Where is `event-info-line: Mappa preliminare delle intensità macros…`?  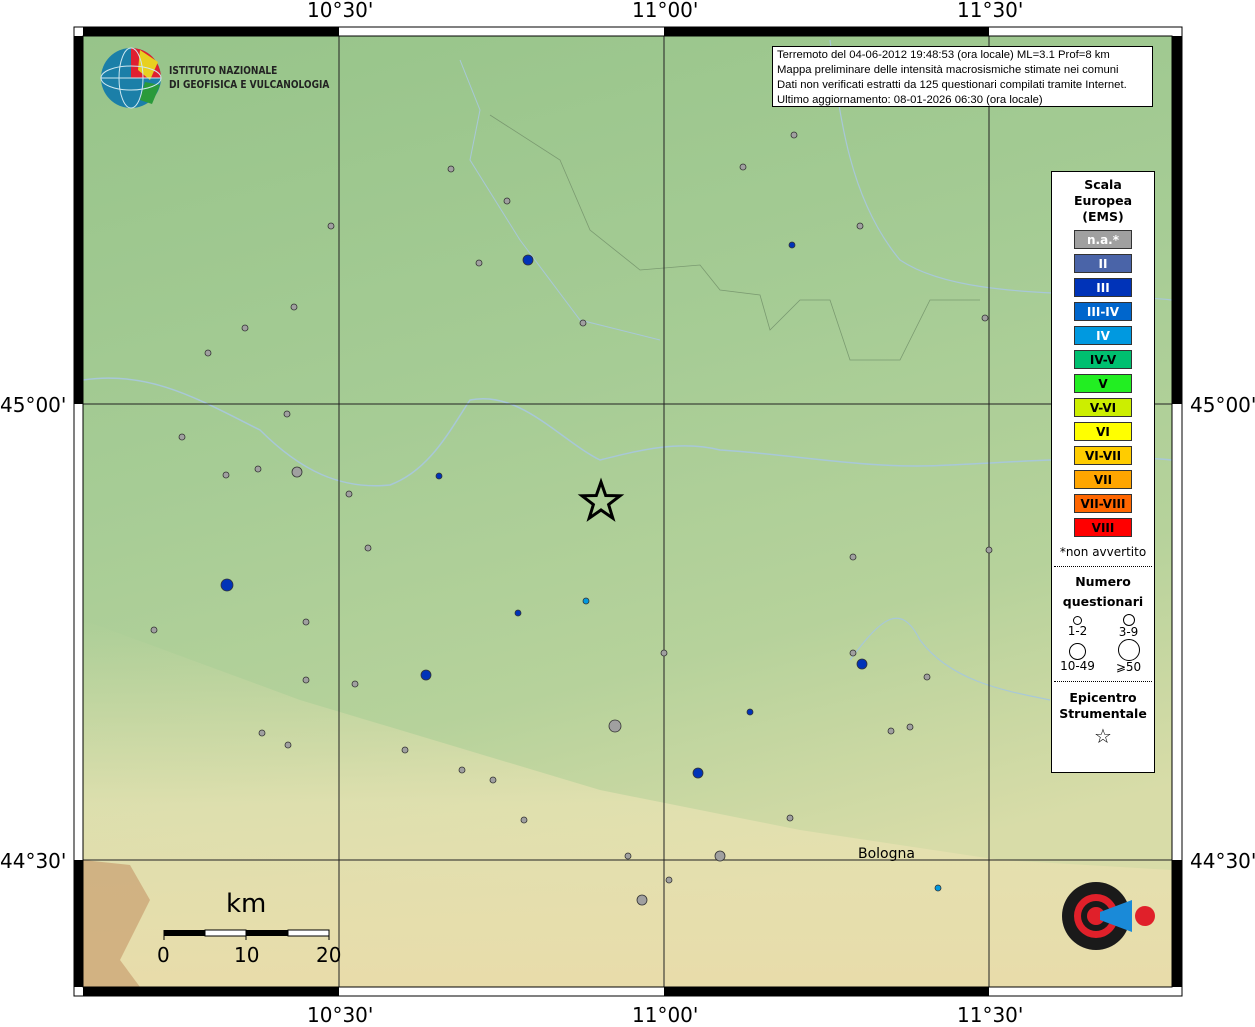
event-info-line: Mappa preliminare delle intensità macros… is located at coordinates (948, 70).